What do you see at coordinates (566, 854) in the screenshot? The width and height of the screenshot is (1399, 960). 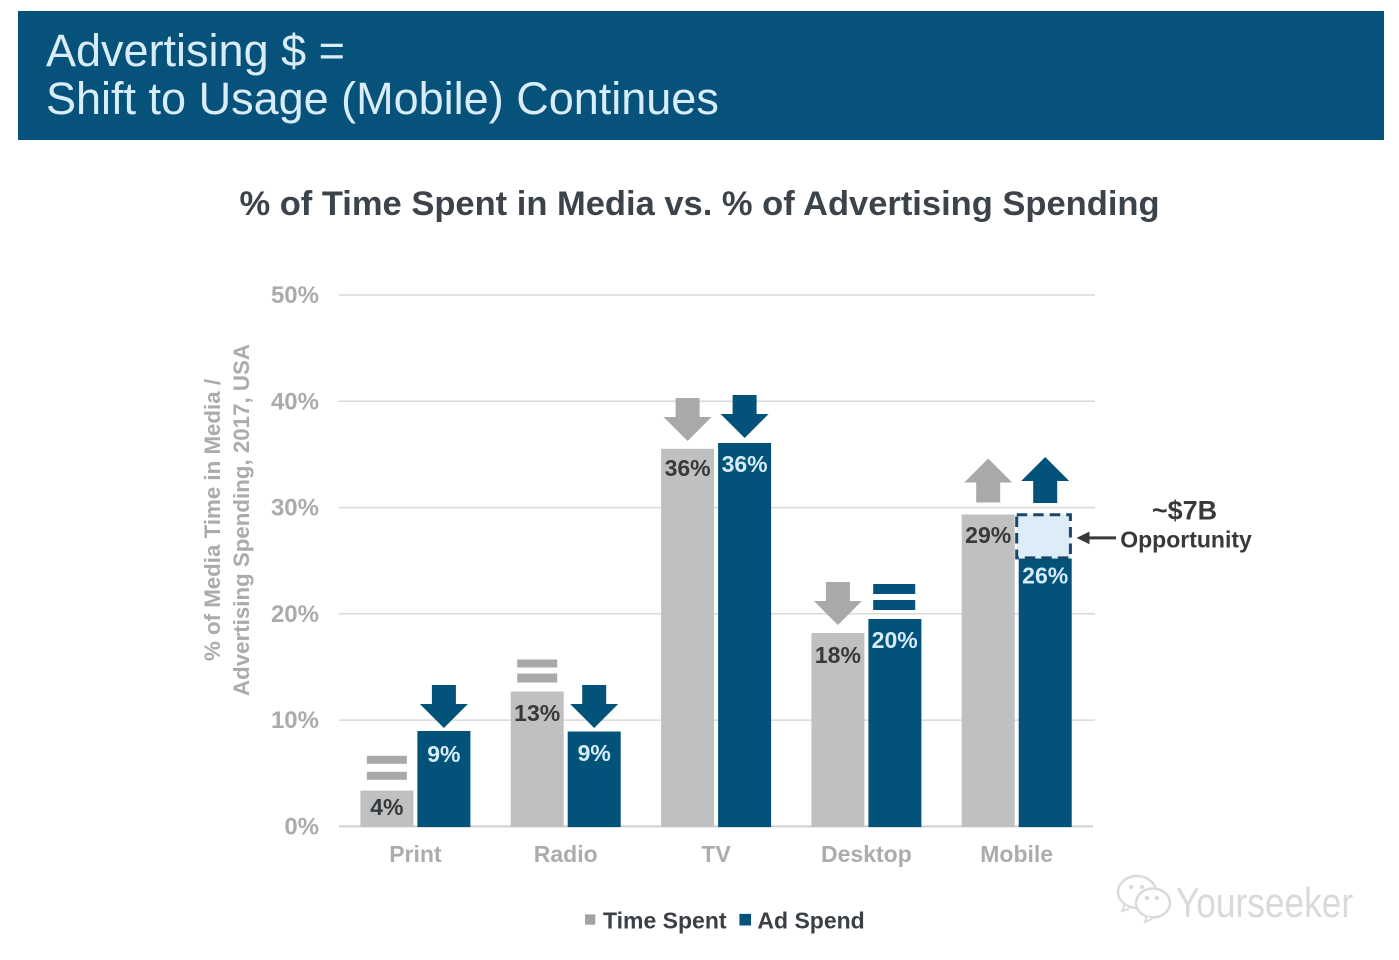 I see `svg-text: Radio` at bounding box center [566, 854].